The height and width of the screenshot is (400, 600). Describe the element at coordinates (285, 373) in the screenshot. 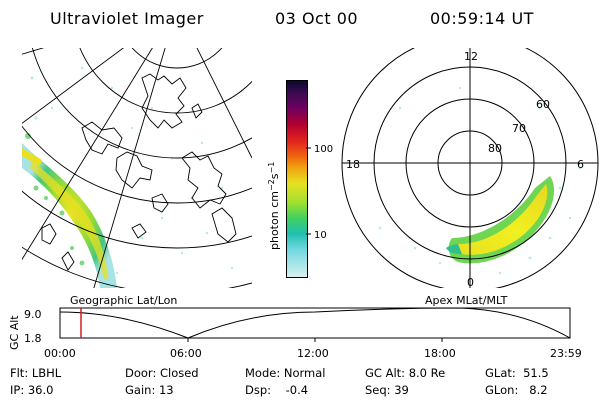

I see `info-mode: Mode: Normal` at that location.